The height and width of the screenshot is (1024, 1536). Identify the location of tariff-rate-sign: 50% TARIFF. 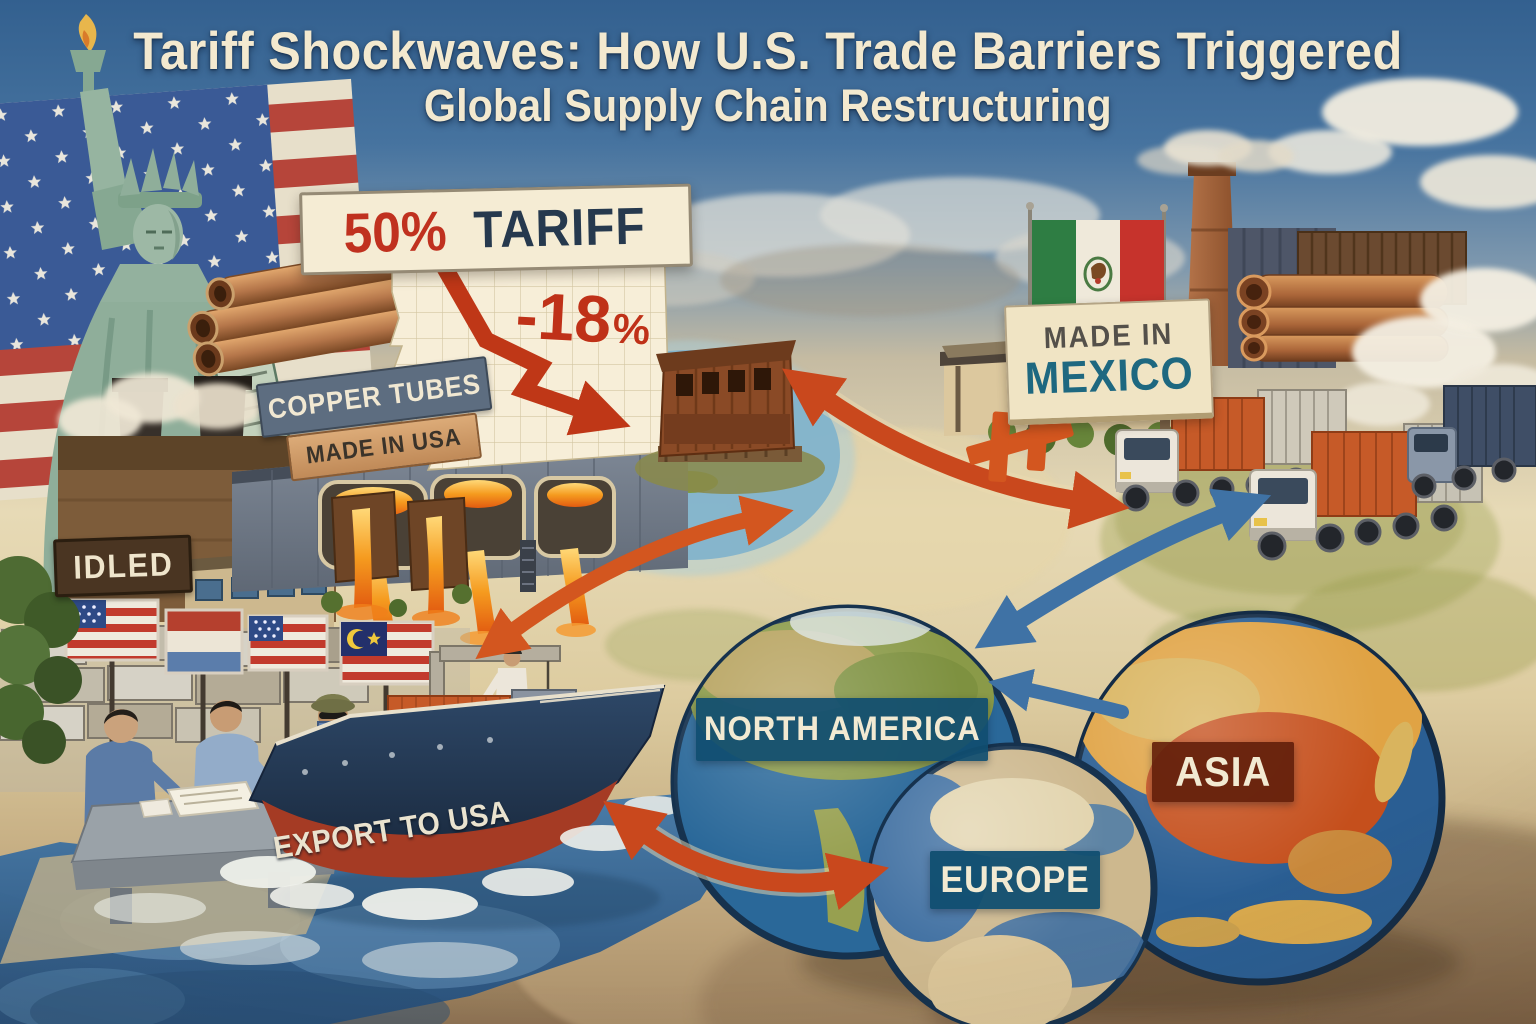
(496, 229).